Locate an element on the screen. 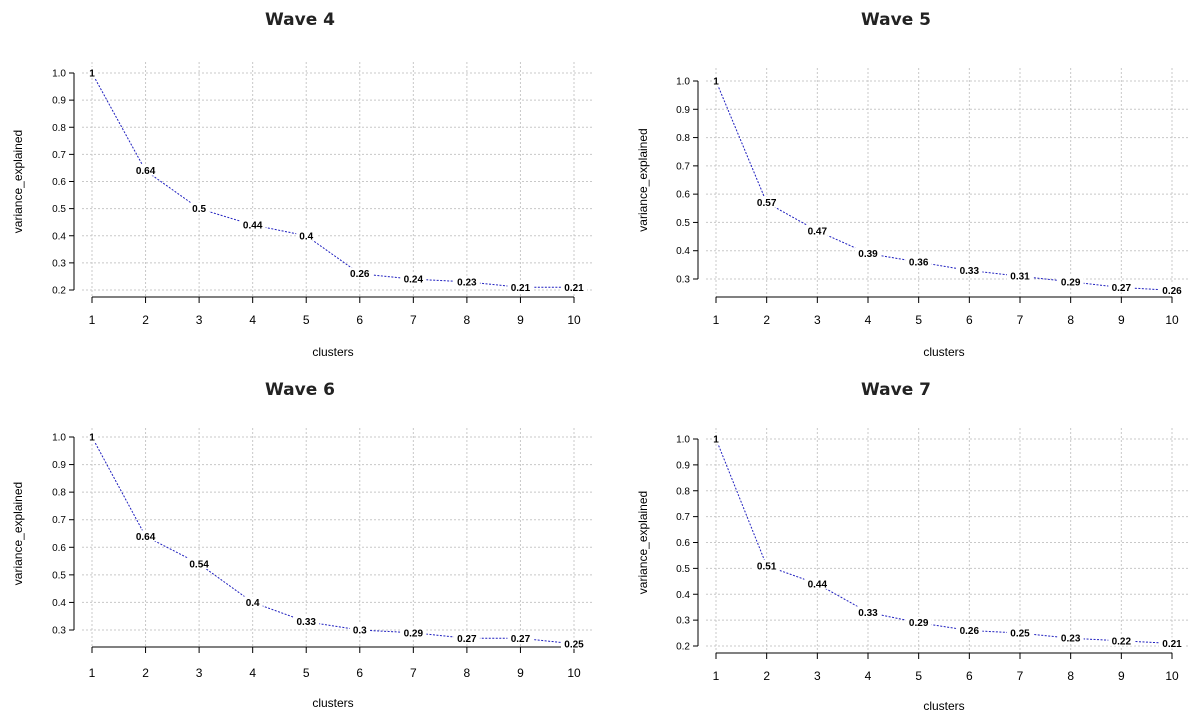  data-label: 0.54 is located at coordinates (199, 564).